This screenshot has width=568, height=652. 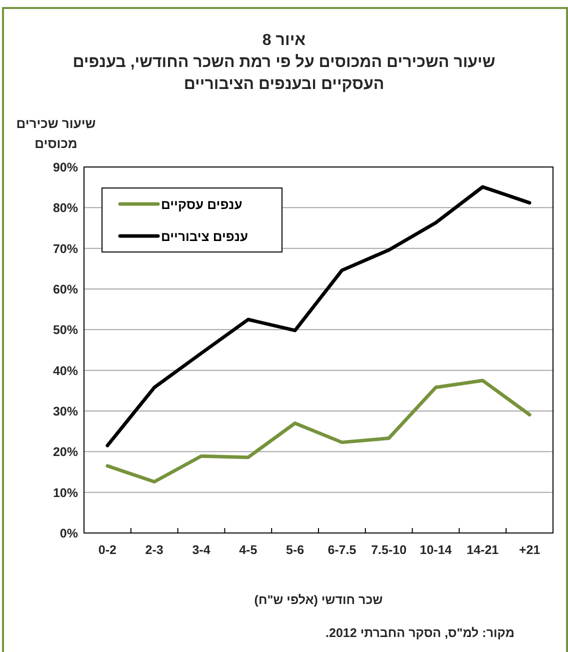 I want to click on legend-label: ענפים עסקיים, so click(x=201, y=204).